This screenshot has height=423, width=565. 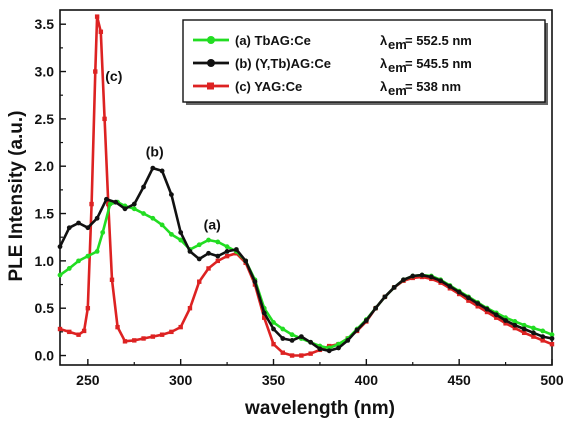 I want to click on annotation-label: (b), so click(x=155, y=152).